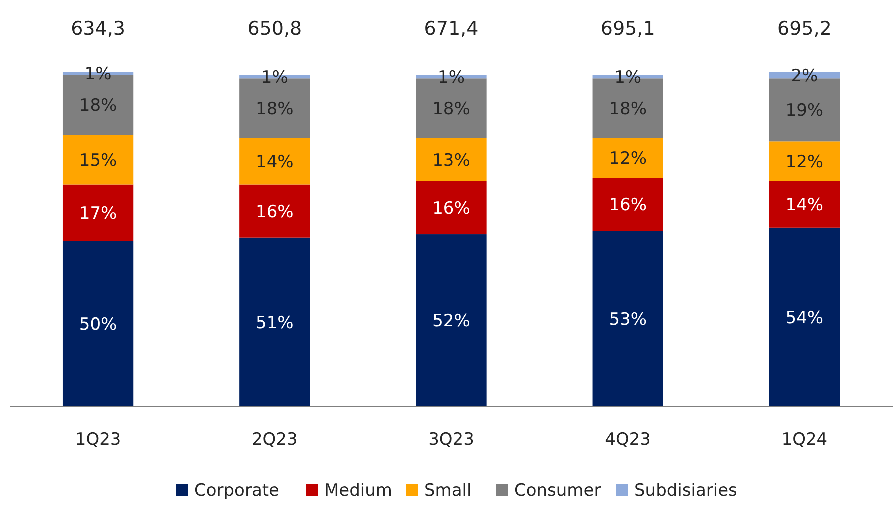  I want to click on x-tick-label: 1Q24, so click(805, 440).